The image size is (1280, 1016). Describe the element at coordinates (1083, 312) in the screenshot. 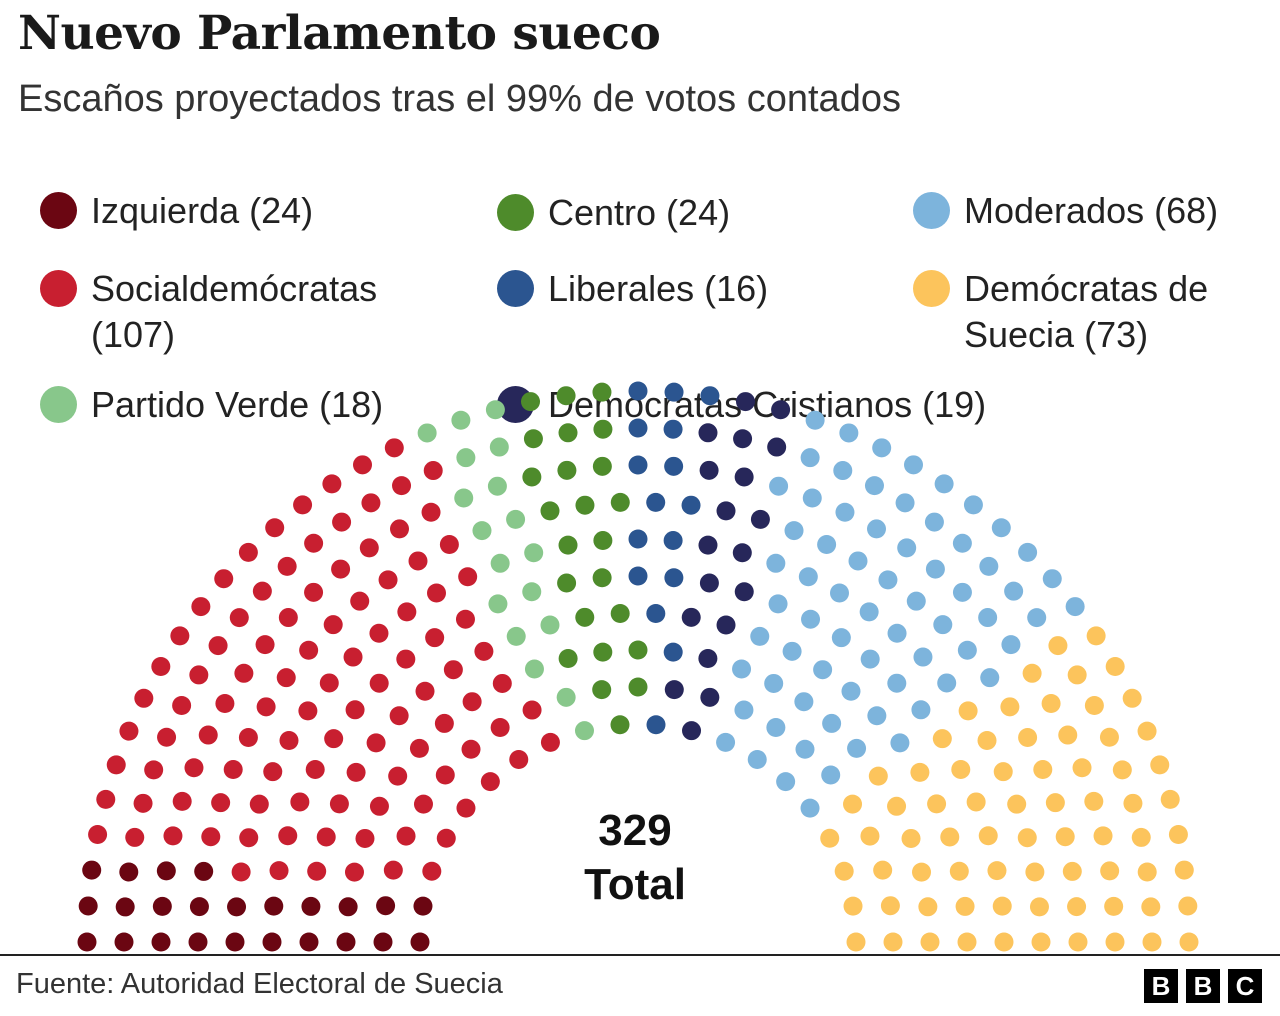

I see `legend-item-democratas-de-suecia: Demócratas de Suecia (73)` at that location.